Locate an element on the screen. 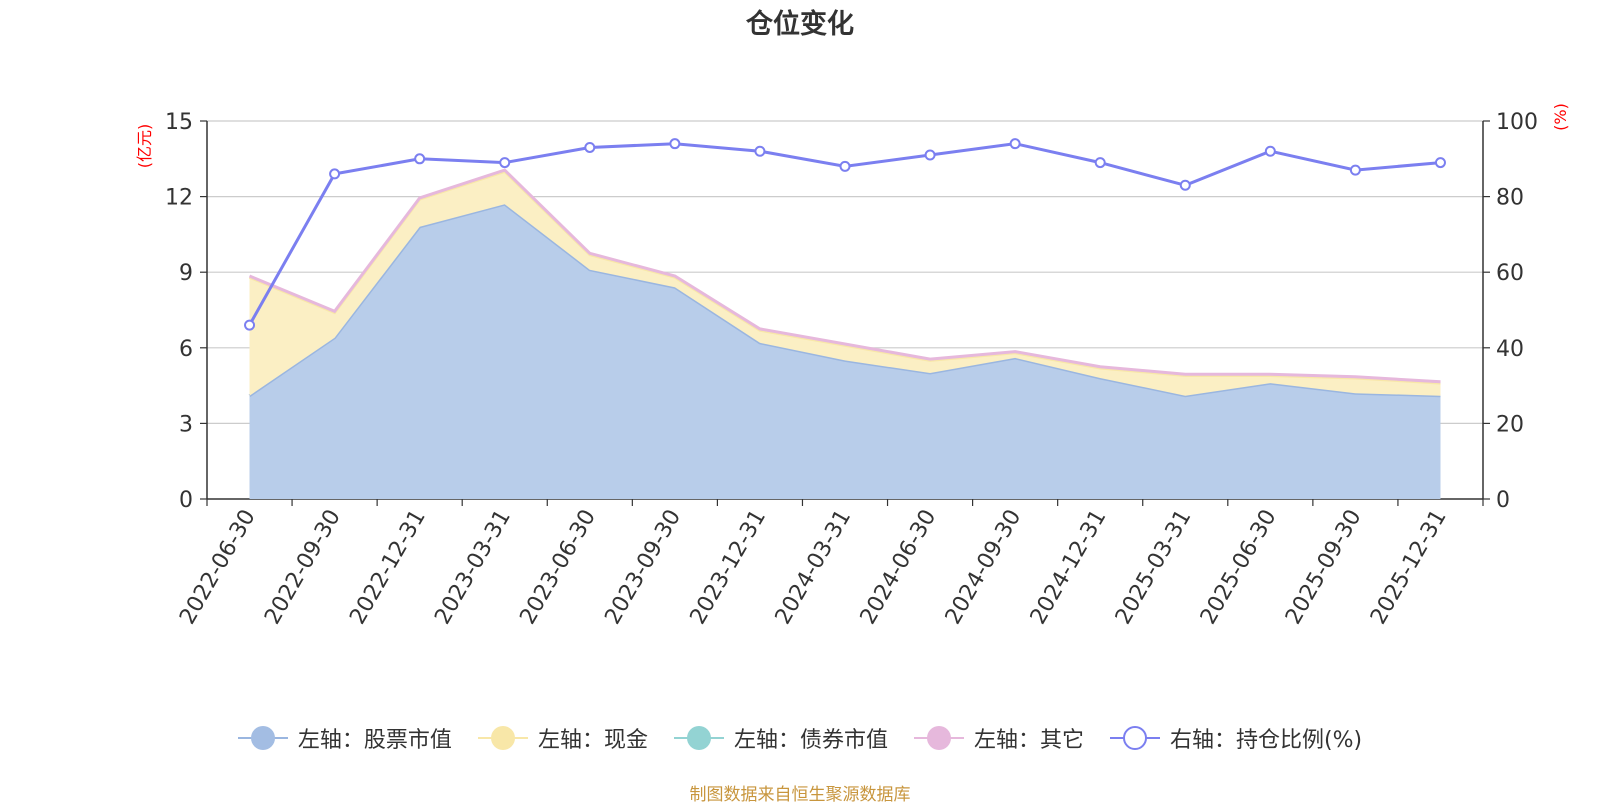  legend-label: 左轴：股票市值 is located at coordinates (374, 740).